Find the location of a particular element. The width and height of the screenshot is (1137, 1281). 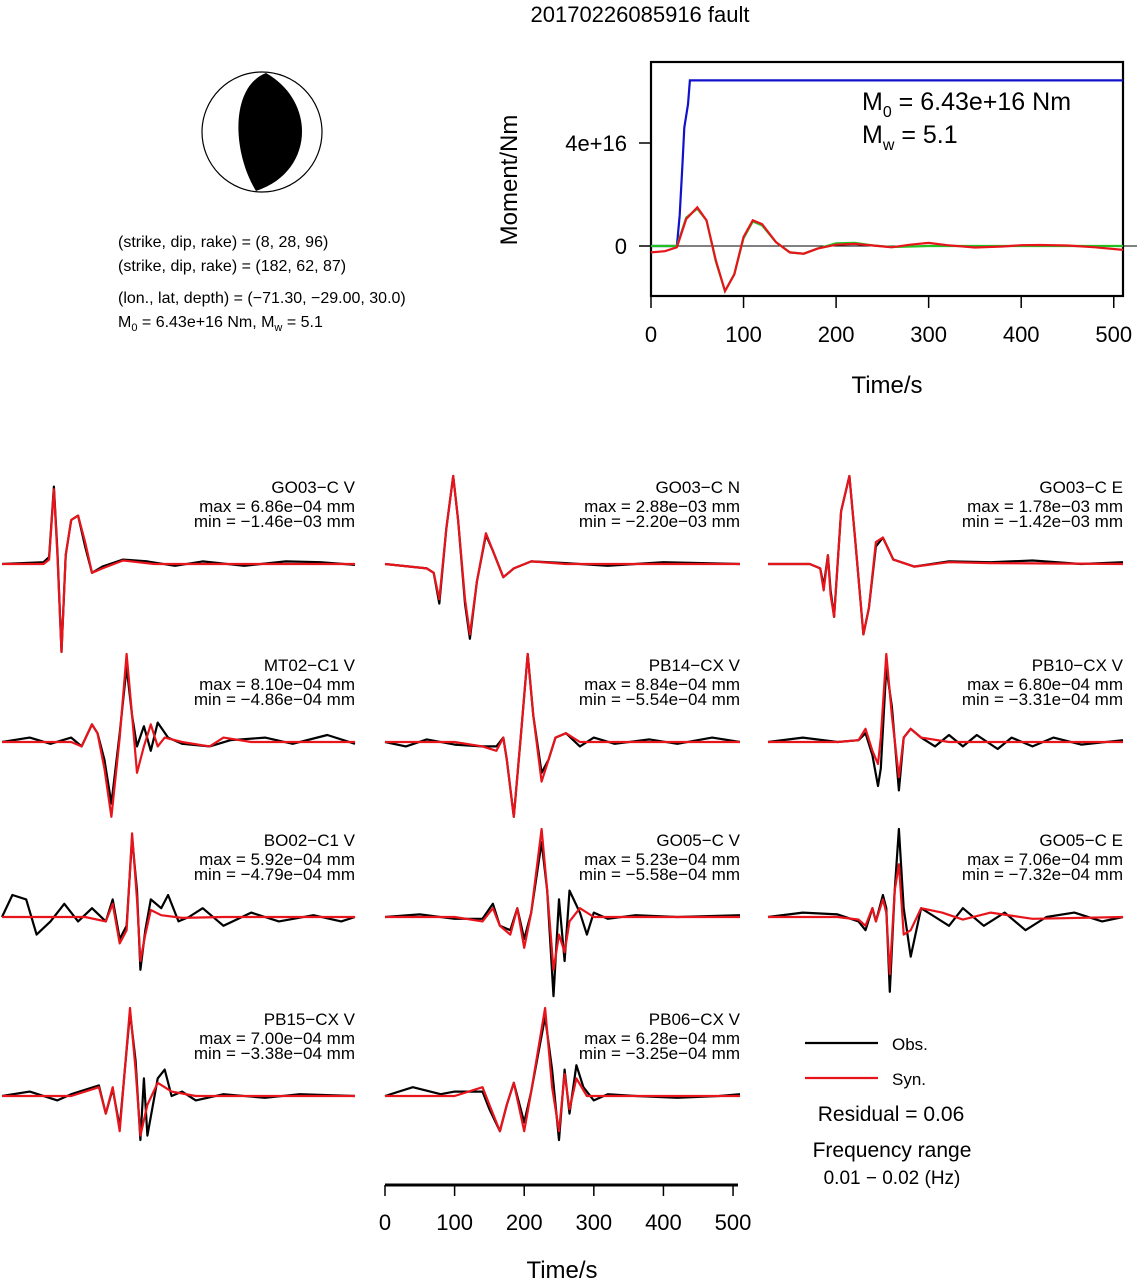

station-name: PB14−CX V is located at coordinates (695, 665).